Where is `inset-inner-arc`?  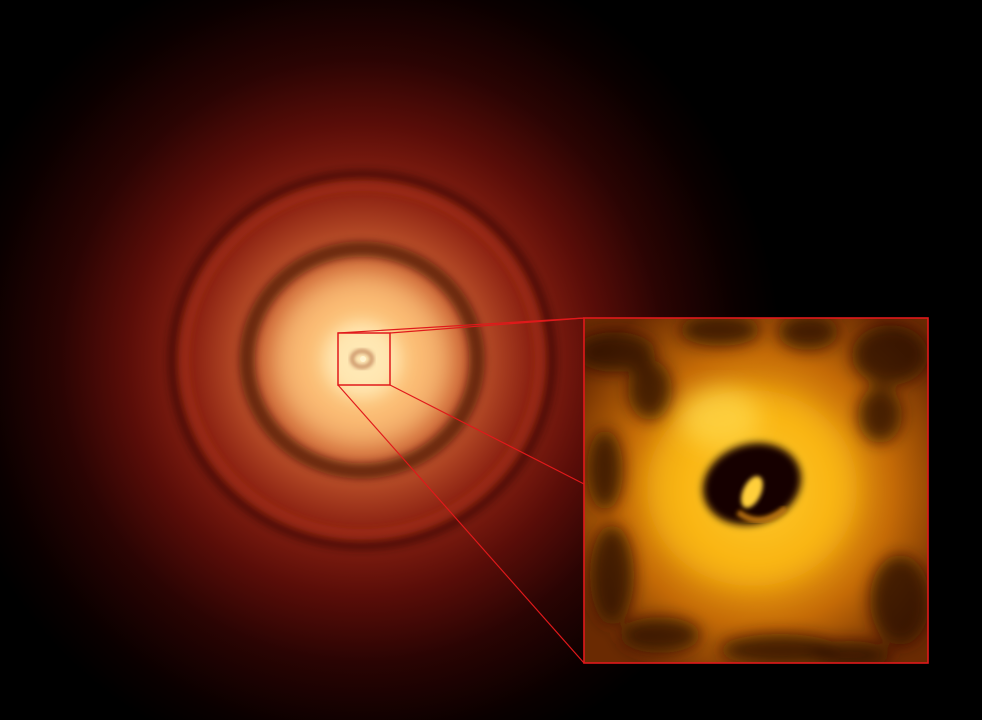
inset-inner-arc is located at coordinates (762, 514).